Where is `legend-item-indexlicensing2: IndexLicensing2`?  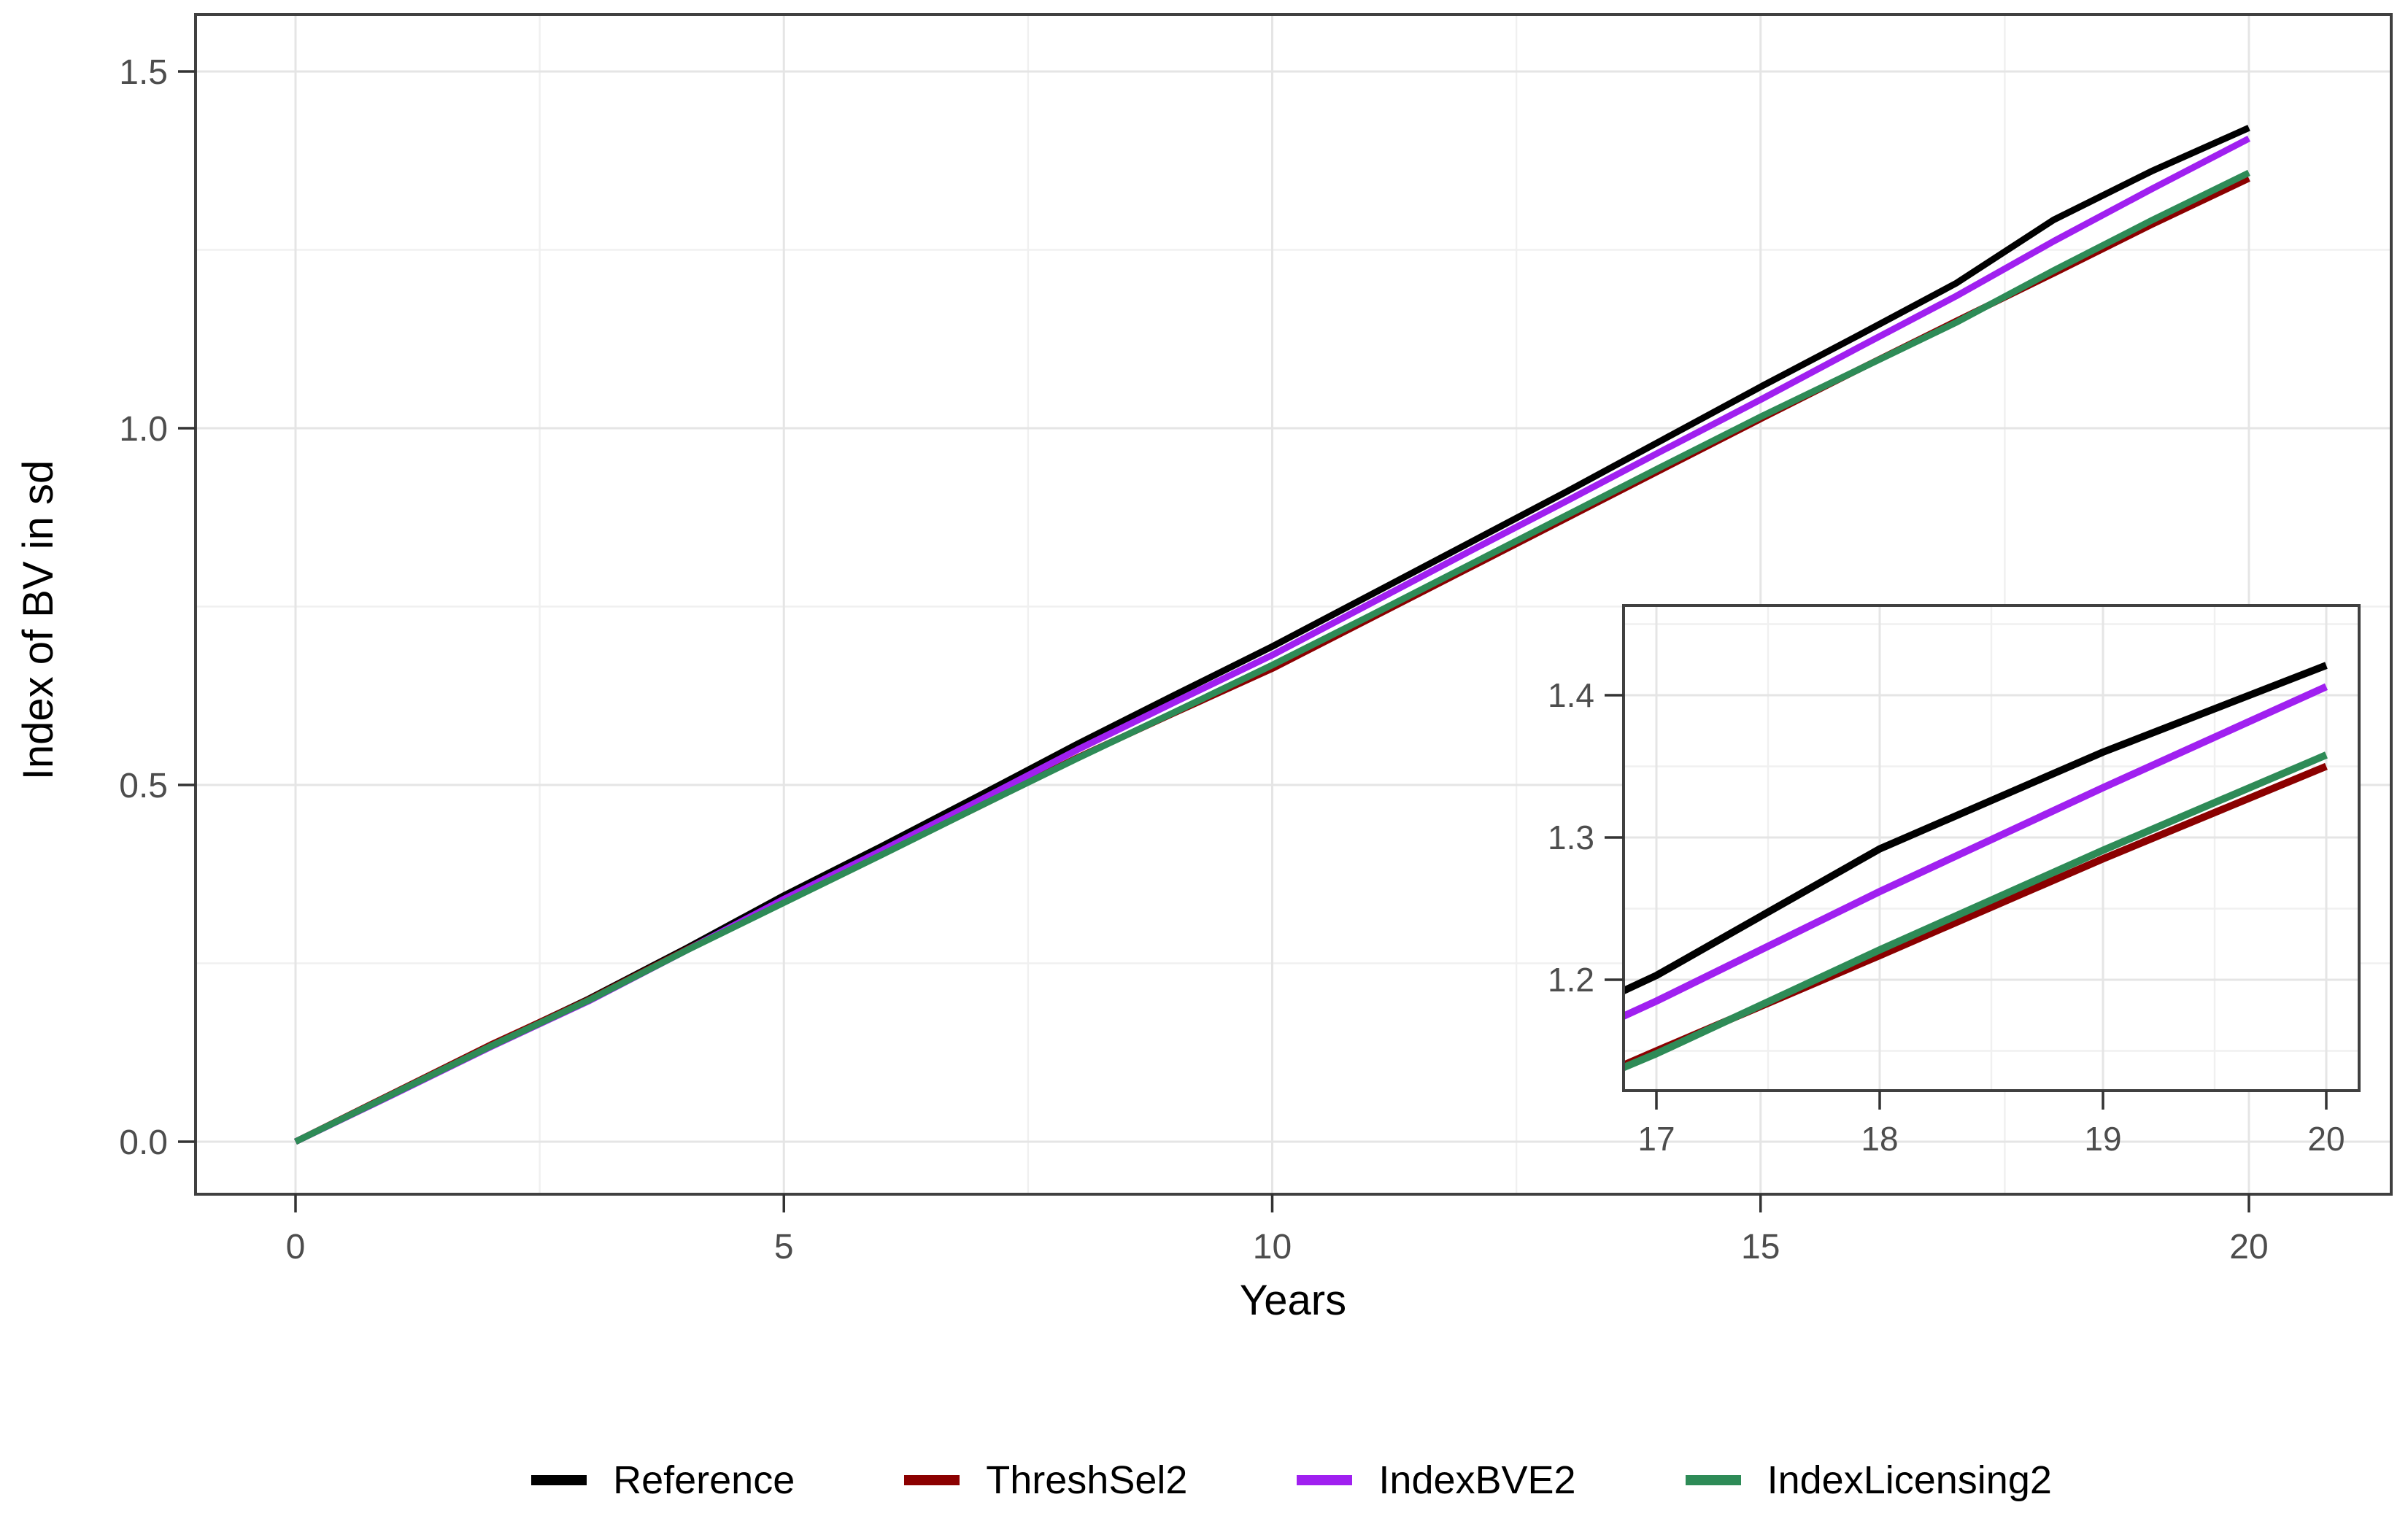 legend-item-indexlicensing2: IndexLicensing2 is located at coordinates (1868, 1480).